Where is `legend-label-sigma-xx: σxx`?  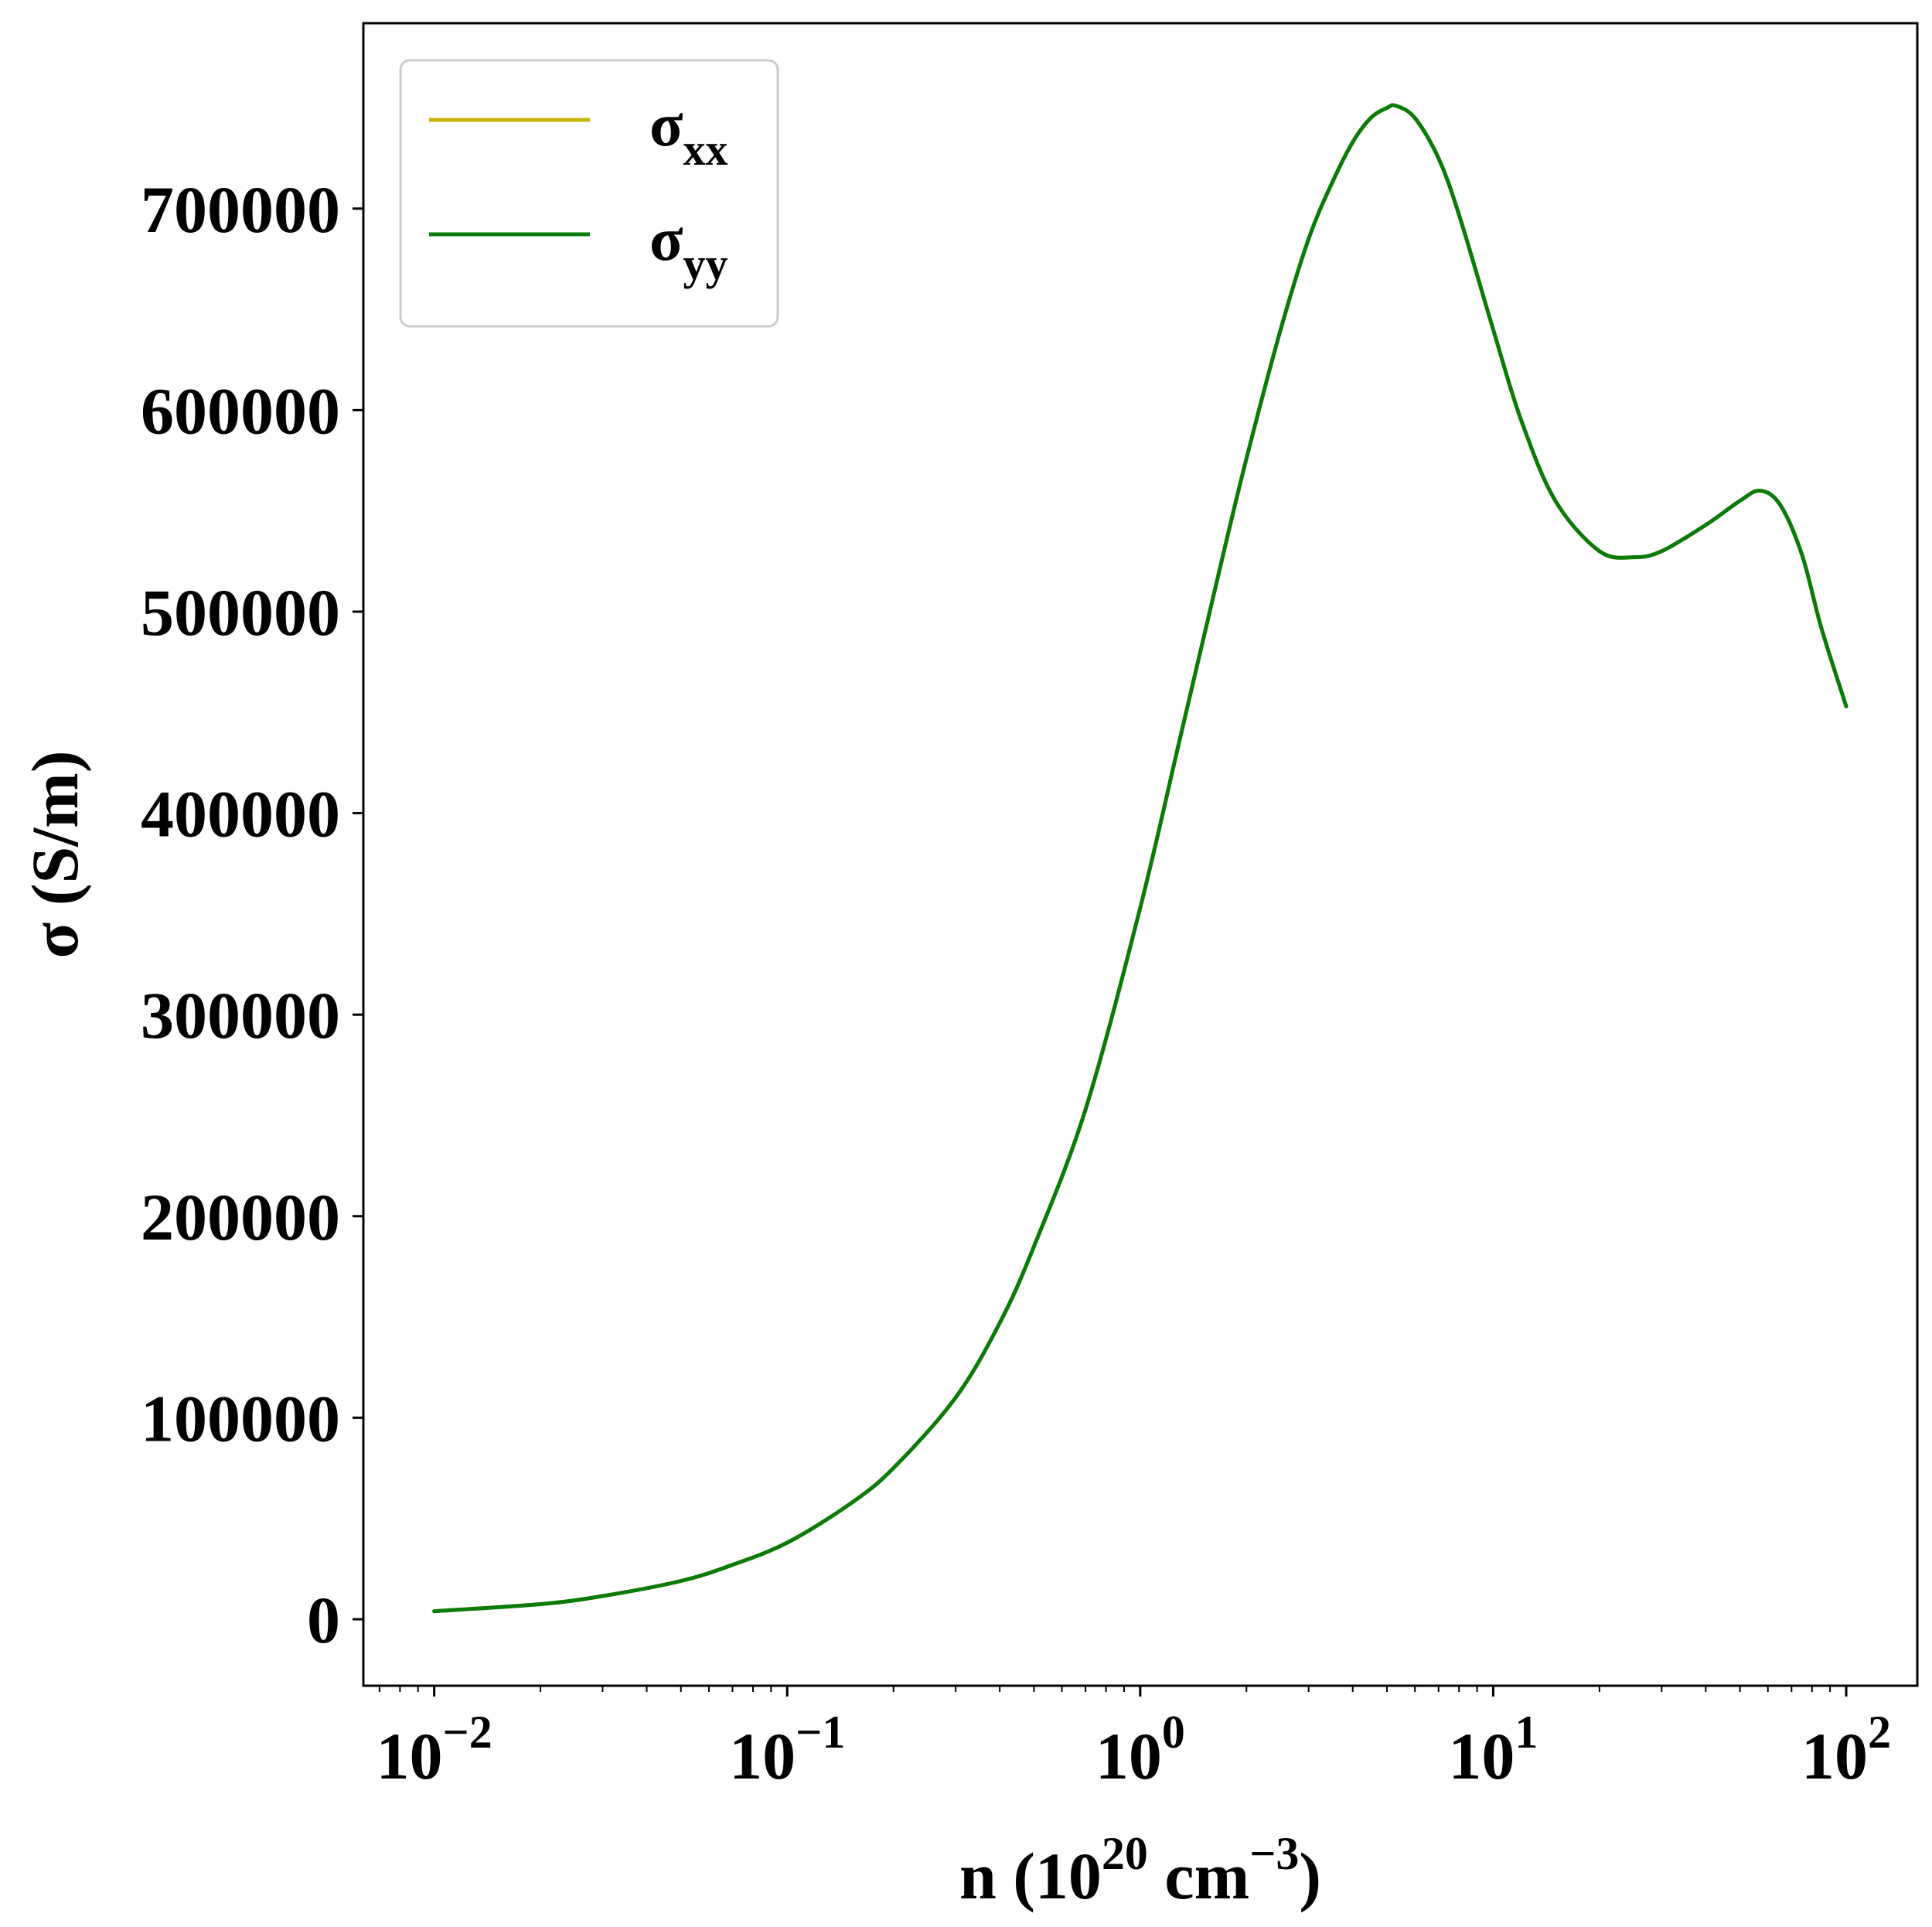
legend-label-sigma-xx: σxx is located at coordinates (688, 133).